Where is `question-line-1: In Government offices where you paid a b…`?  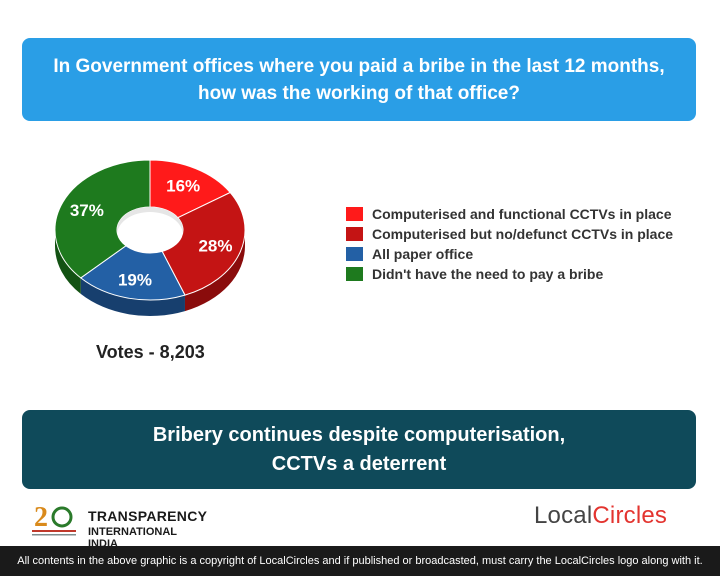
question-line-1: In Government offices where you paid a b… is located at coordinates (359, 66).